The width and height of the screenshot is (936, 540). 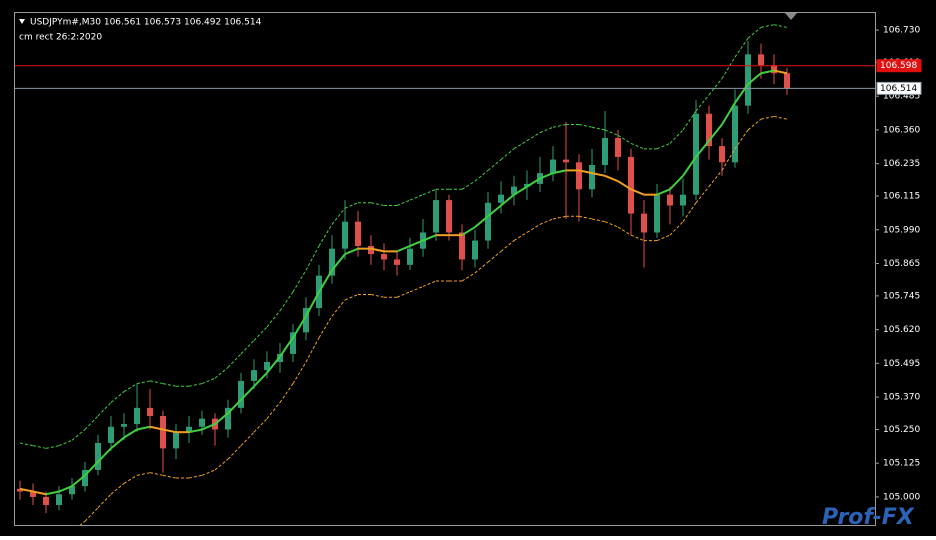 What do you see at coordinates (899, 88) in the screenshot?
I see `price-label-box` at bounding box center [899, 88].